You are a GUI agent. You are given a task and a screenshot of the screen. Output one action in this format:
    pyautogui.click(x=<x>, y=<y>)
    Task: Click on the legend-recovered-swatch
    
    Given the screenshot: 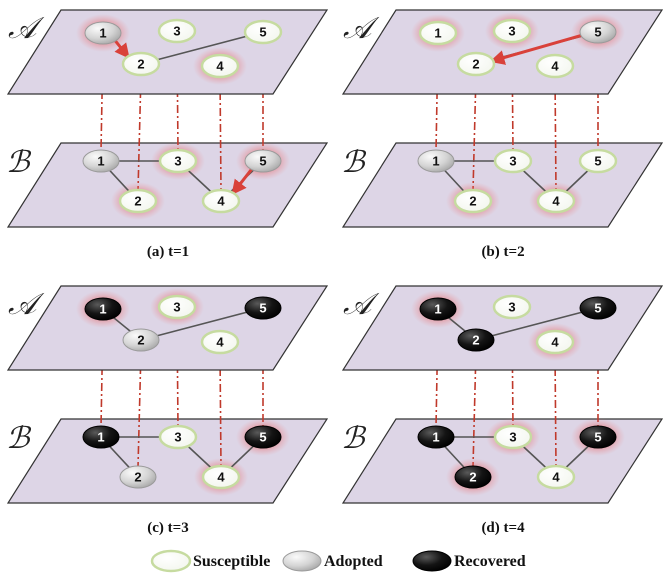 What is the action you would take?
    pyautogui.click(x=432, y=561)
    